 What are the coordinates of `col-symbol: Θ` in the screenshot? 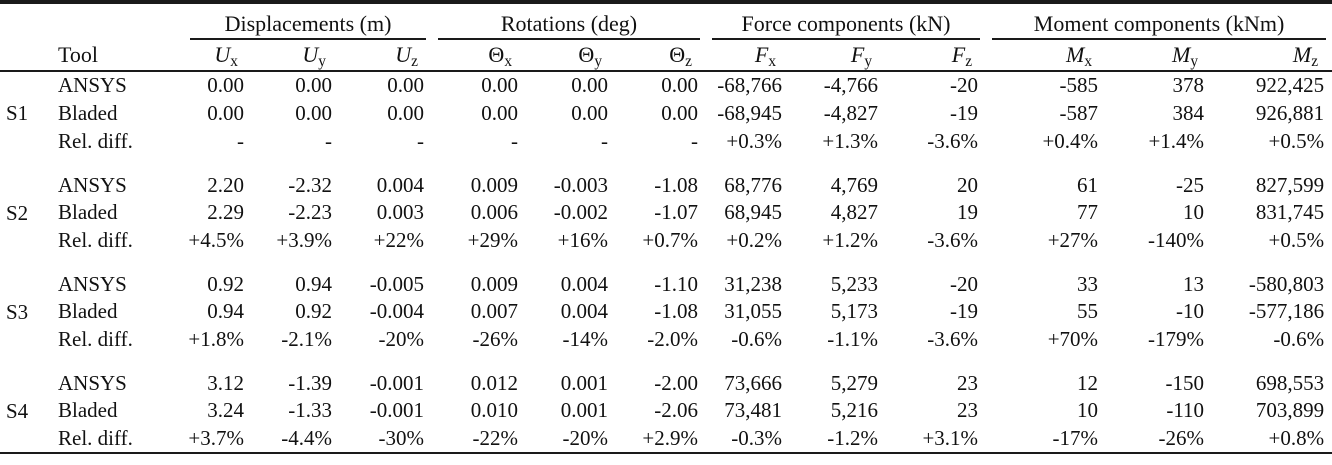 It's located at (496, 54).